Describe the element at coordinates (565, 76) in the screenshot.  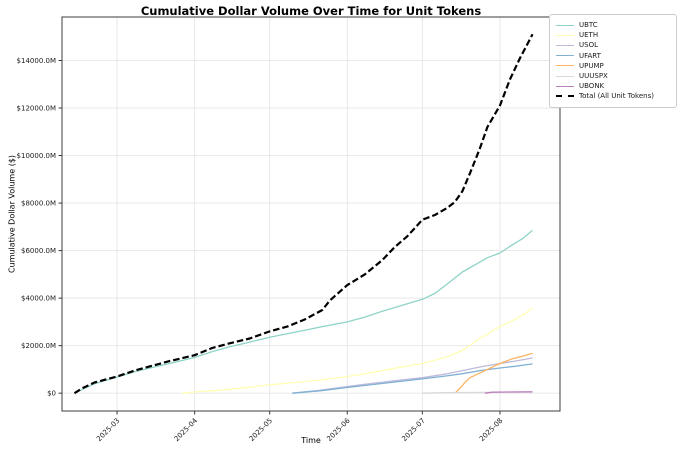
I see `legend-swatch-uuuspx` at that location.